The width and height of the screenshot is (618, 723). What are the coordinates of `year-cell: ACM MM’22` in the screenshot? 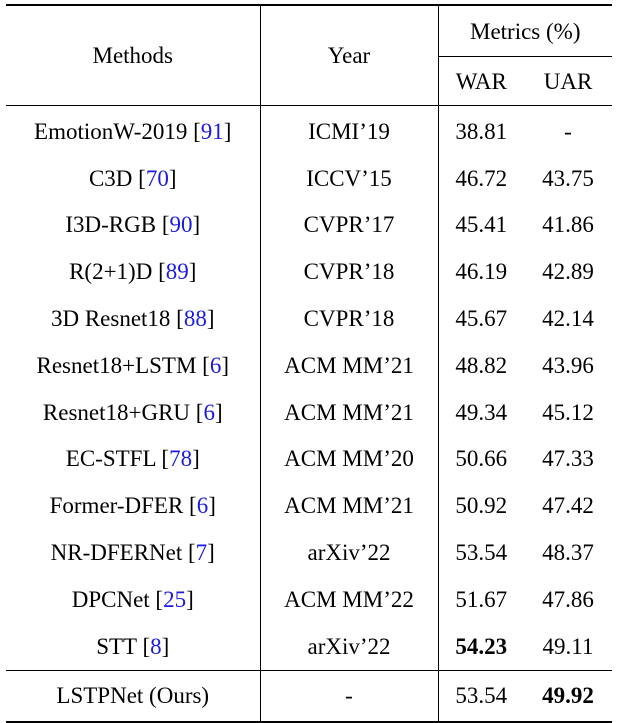 It's located at (348, 599).